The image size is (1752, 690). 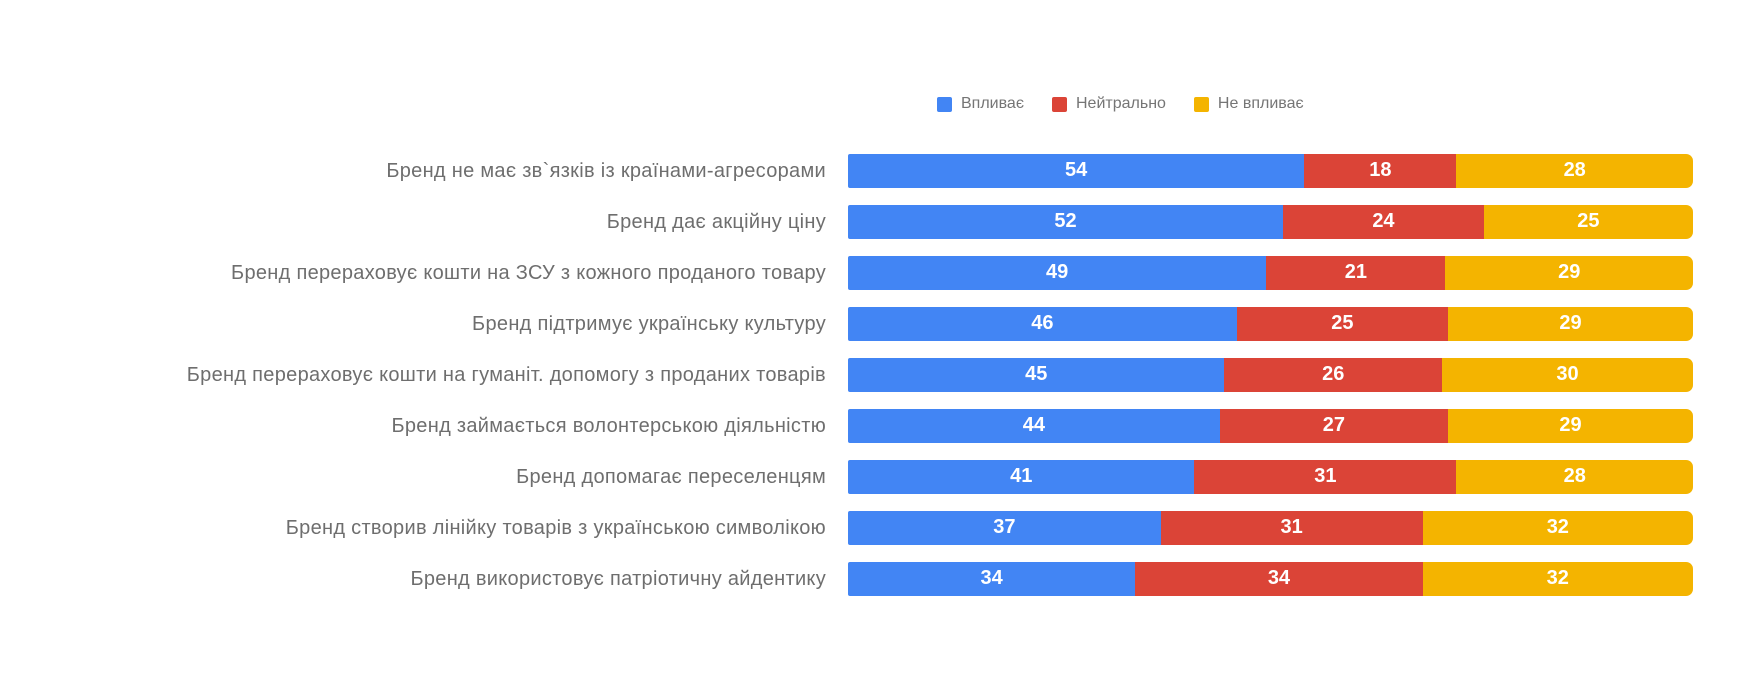 I want to click on legend-item: Не впливає, so click(x=1248, y=104).